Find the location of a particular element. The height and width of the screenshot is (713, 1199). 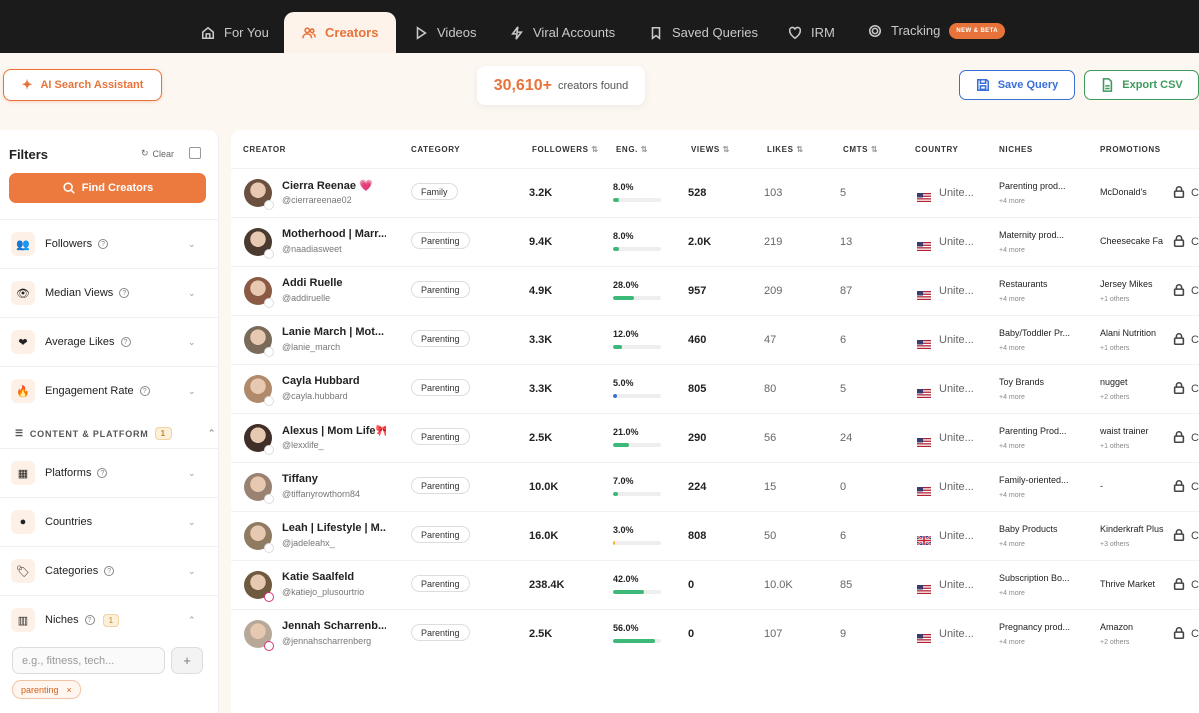

tab-label: For You is located at coordinates (246, 32).